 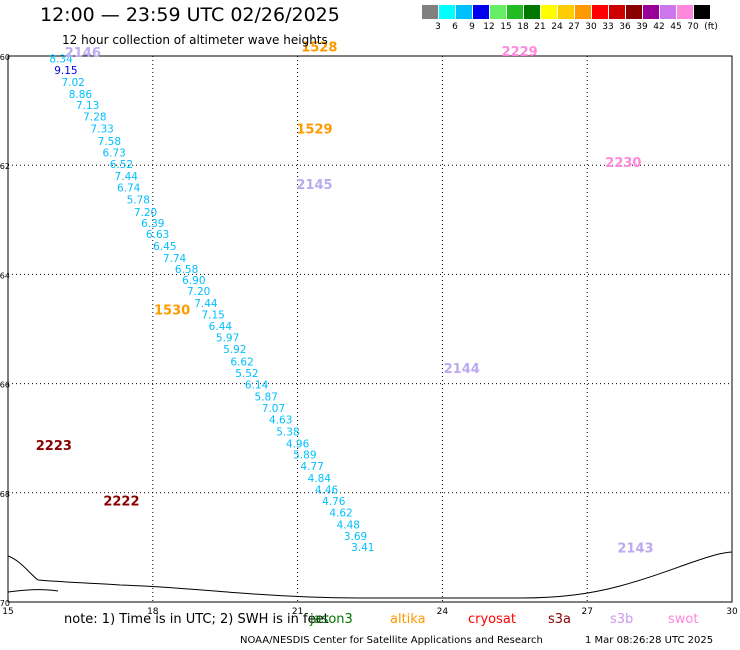 What do you see at coordinates (659, 27) in the screenshot?
I see `colorbar-label: 42` at bounding box center [659, 27].